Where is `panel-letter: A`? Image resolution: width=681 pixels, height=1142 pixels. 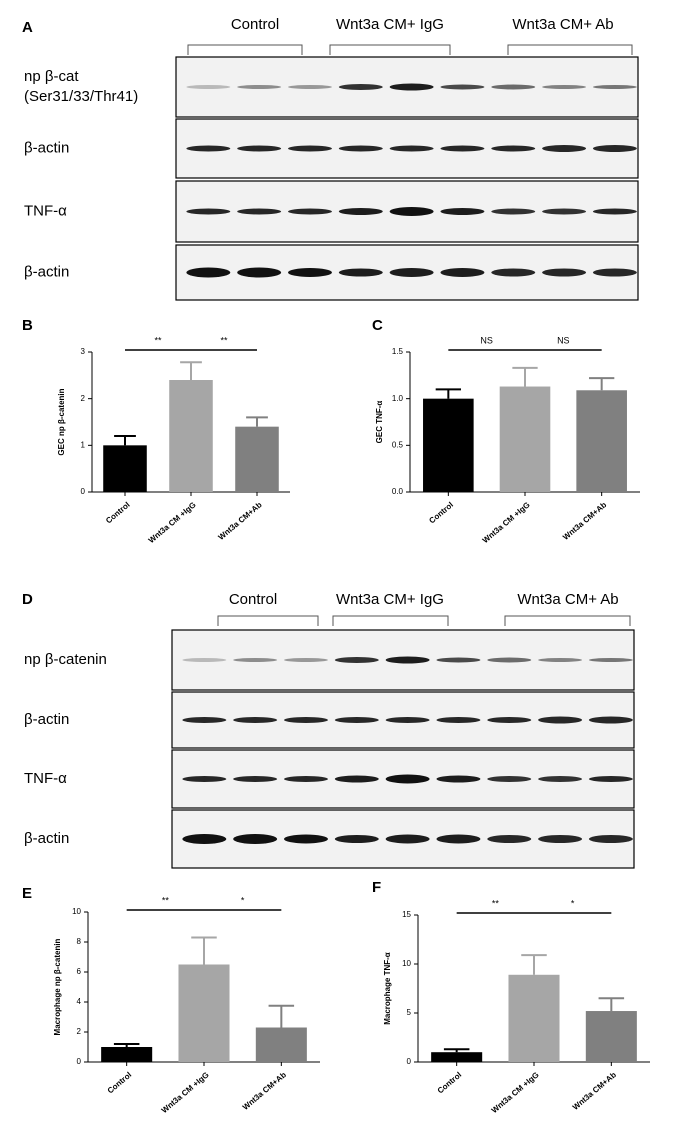 panel-letter: A is located at coordinates (27, 27).